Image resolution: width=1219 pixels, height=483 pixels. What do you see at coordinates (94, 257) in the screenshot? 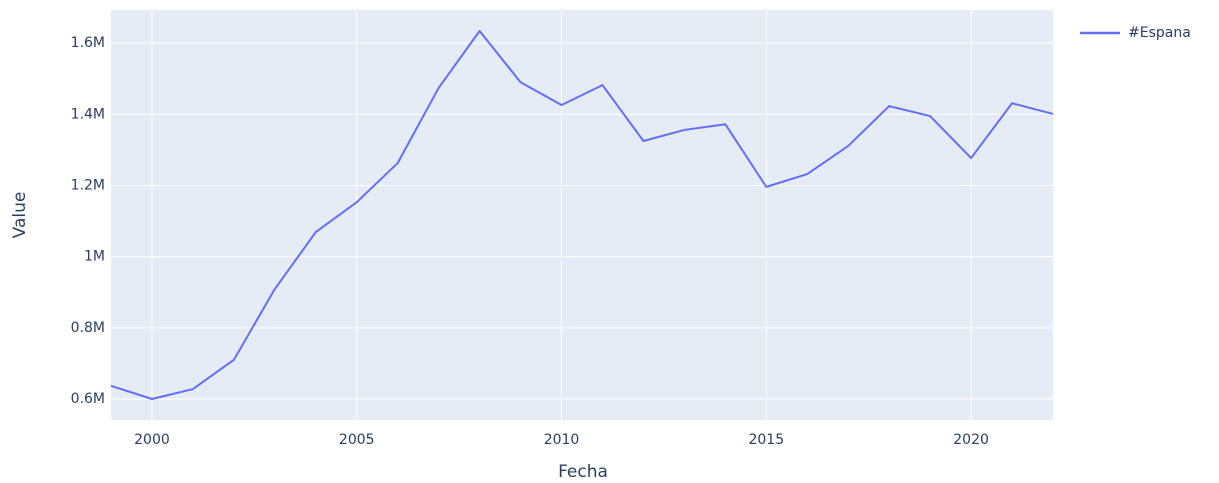
I see `y-tick-label: 1M` at bounding box center [94, 257].